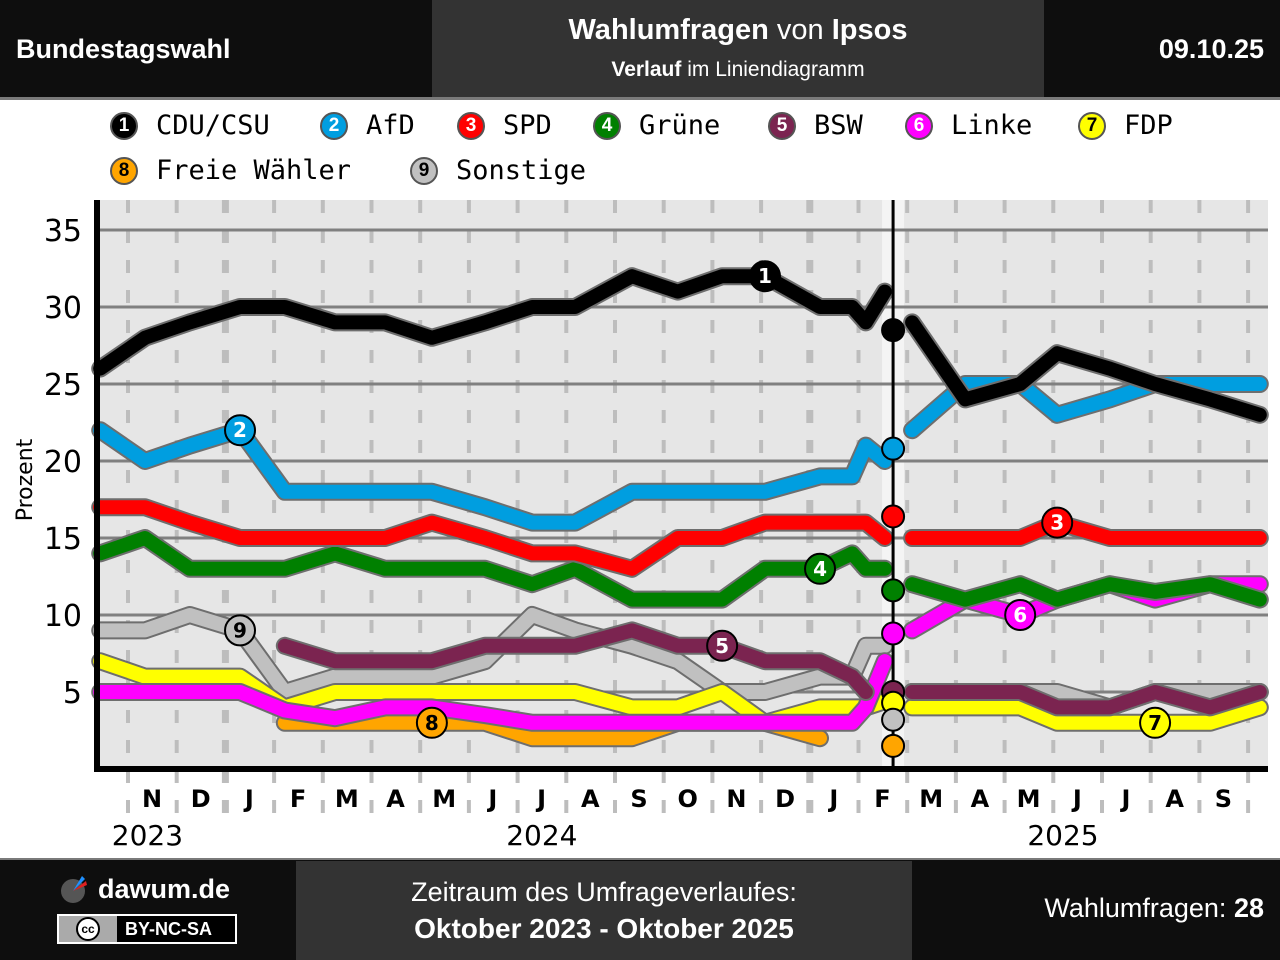  Describe the element at coordinates (869, 30) in the screenshot. I see `pollster-name: Ipsos` at that location.